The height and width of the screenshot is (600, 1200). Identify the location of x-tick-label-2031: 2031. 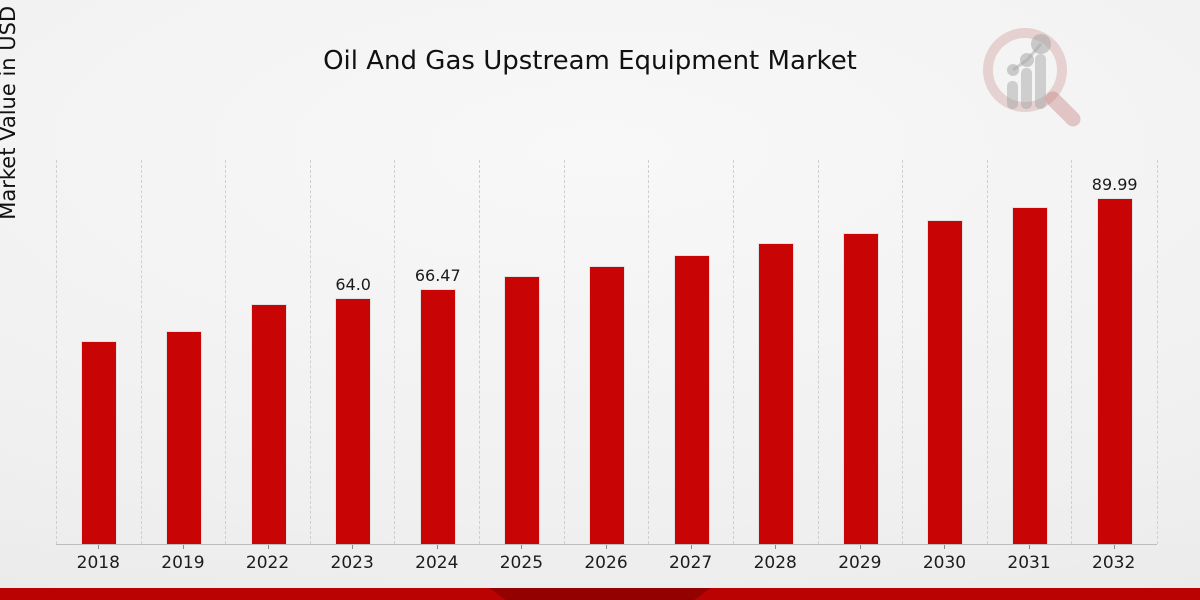
(1029, 563).